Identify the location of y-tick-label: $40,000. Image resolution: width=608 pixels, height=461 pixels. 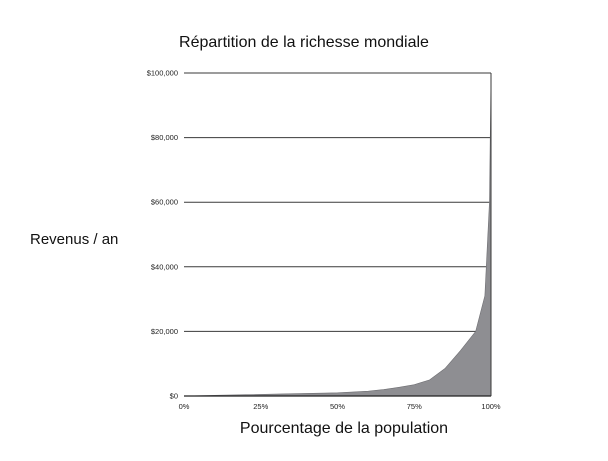
(164, 266).